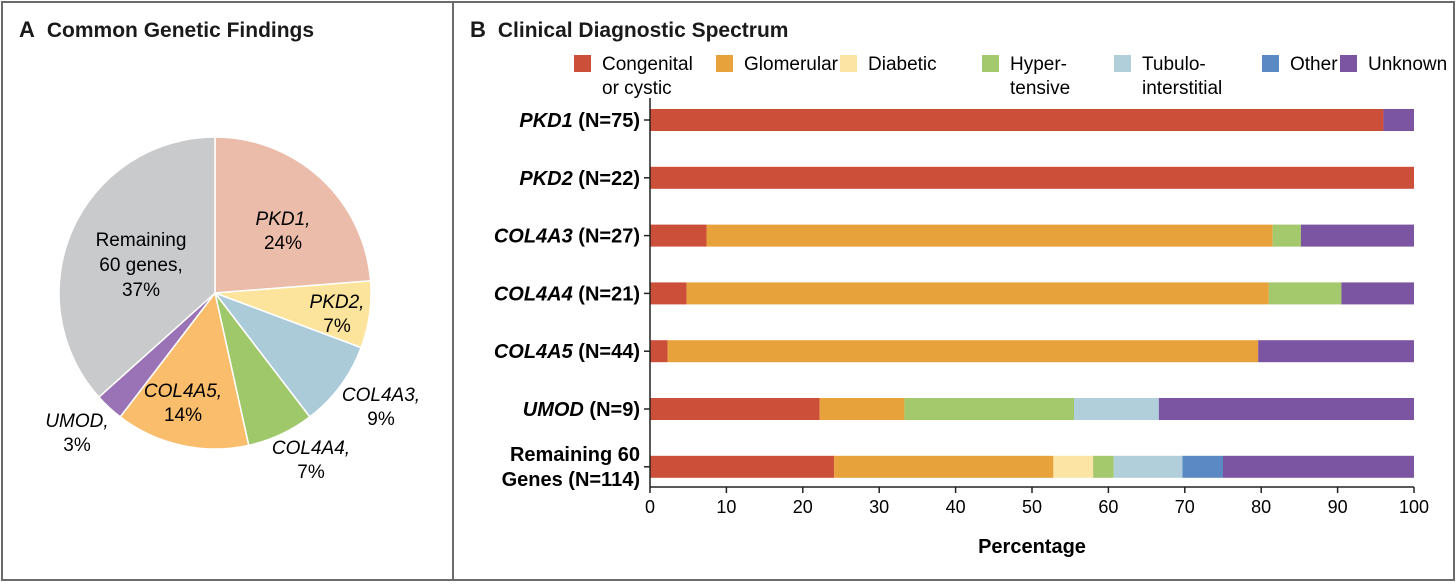 This screenshot has width=1456, height=584. What do you see at coordinates (606, 179) in the screenshot?
I see `category-n: (N=22)` at bounding box center [606, 179].